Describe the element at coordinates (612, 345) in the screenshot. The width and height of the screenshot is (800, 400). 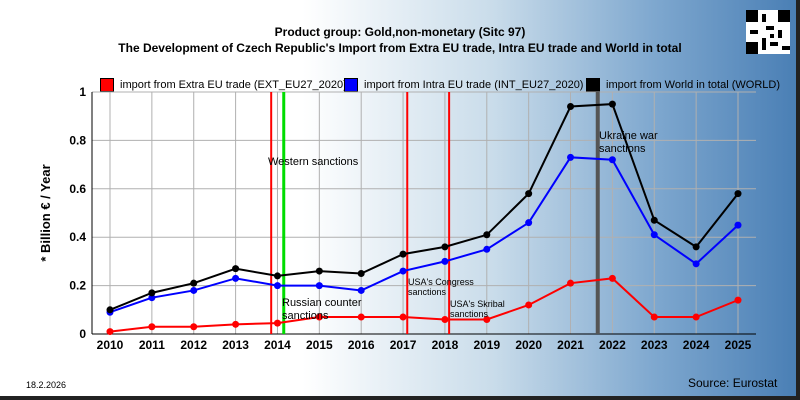
I see `x-tick-label: 2022` at that location.